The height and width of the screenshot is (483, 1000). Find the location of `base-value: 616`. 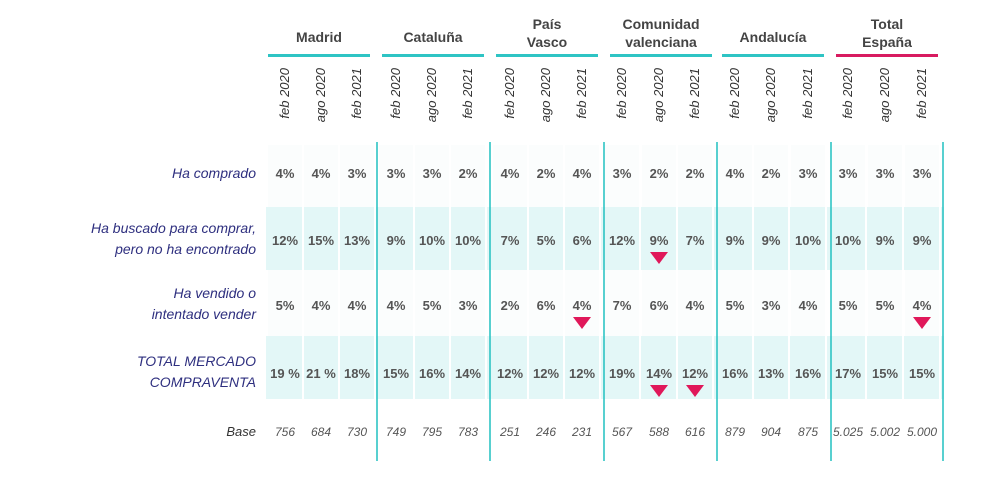

base-value: 616 is located at coordinates (695, 432).